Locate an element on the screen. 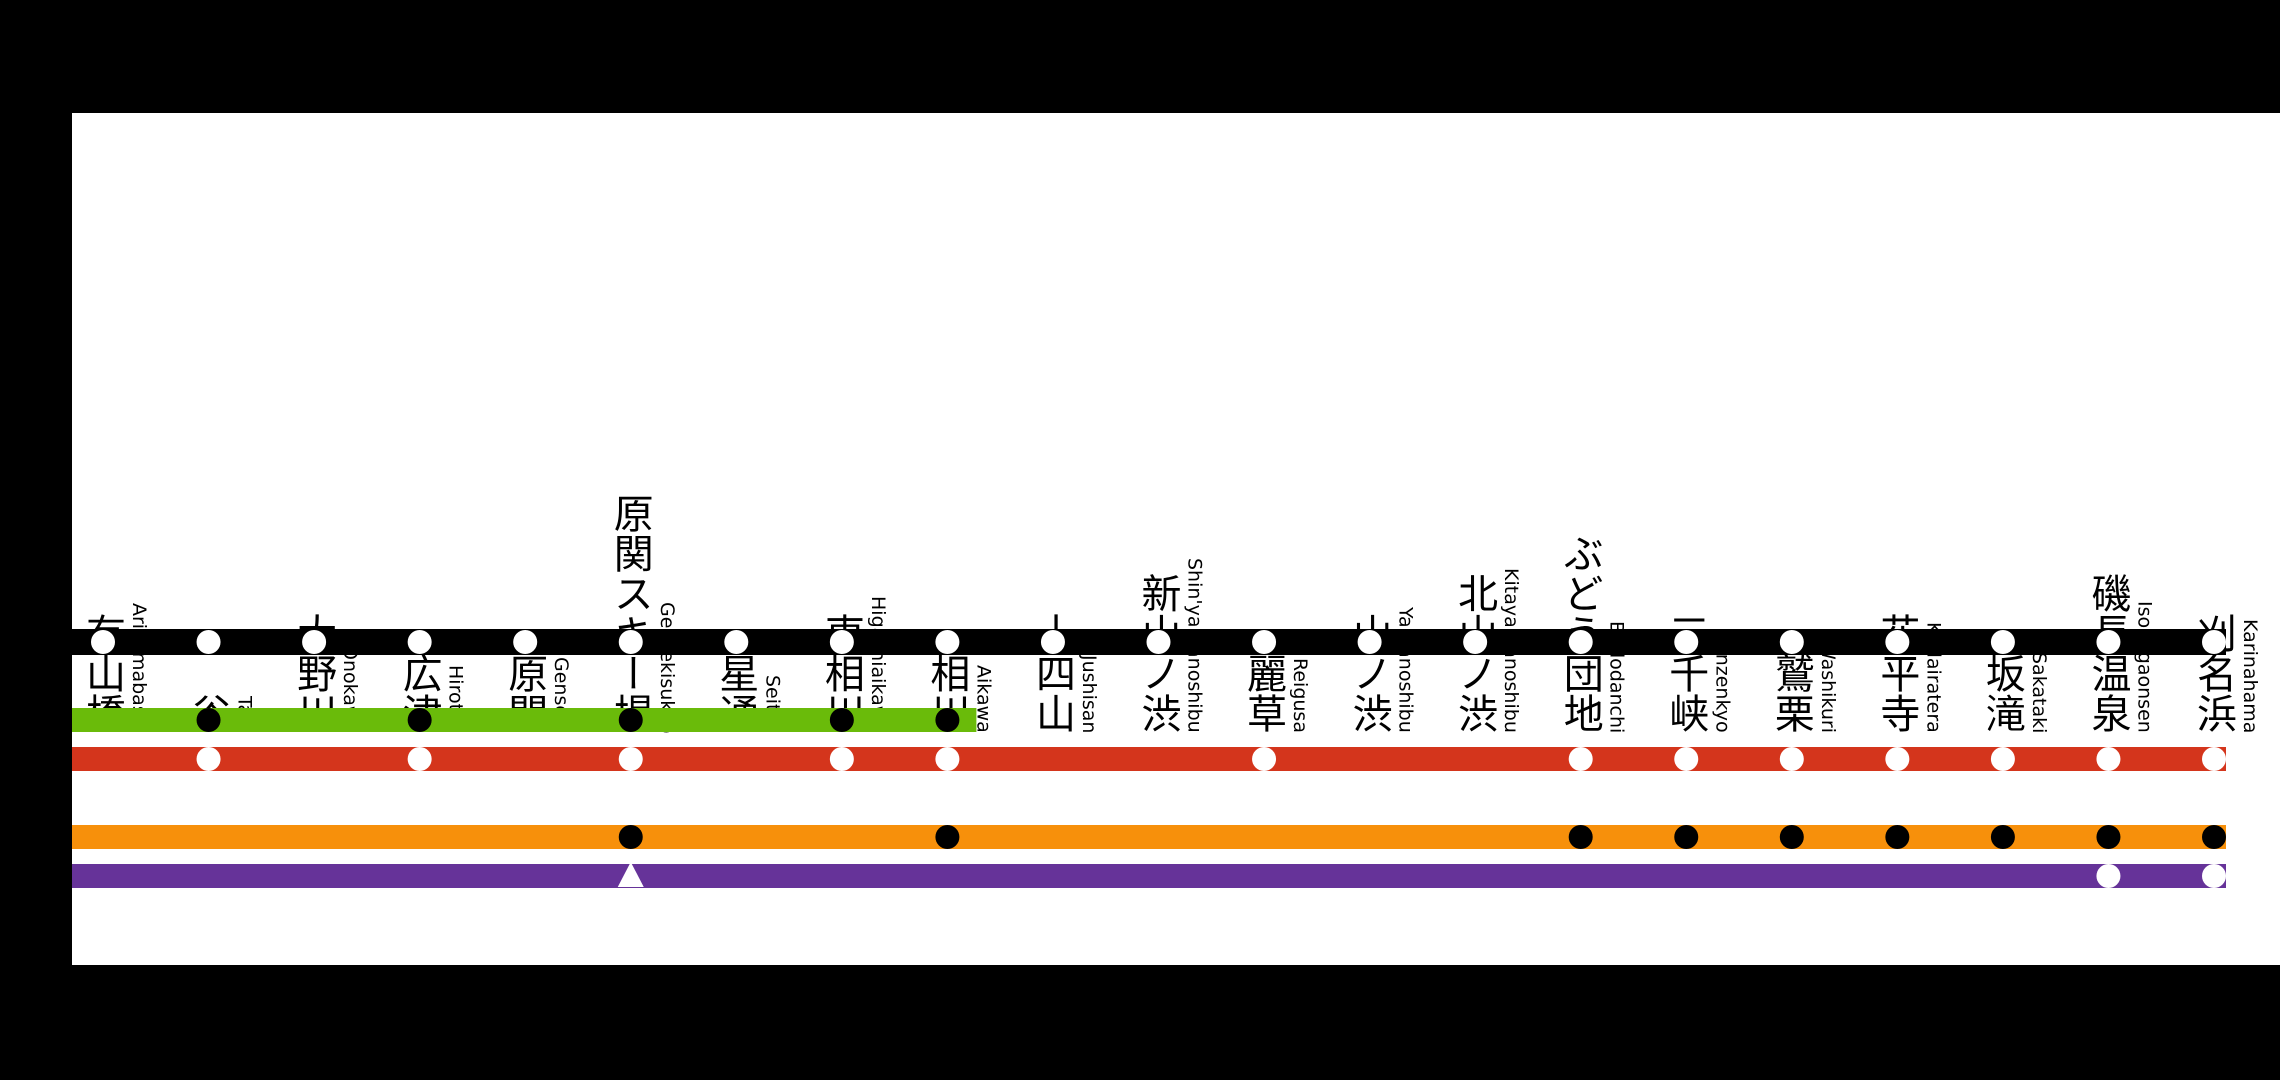  station-name-ja: 坂滝 is located at coordinates (2001, 693).